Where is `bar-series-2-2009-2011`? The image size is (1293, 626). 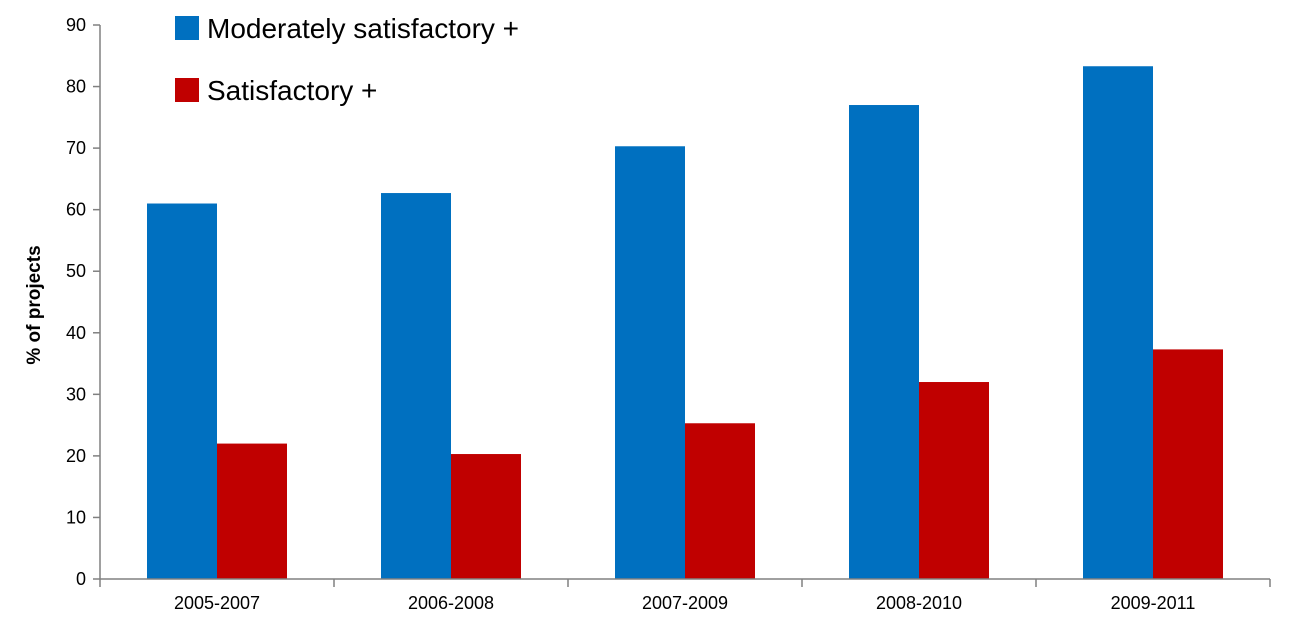
bar-series-2-2009-2011 is located at coordinates (1188, 464).